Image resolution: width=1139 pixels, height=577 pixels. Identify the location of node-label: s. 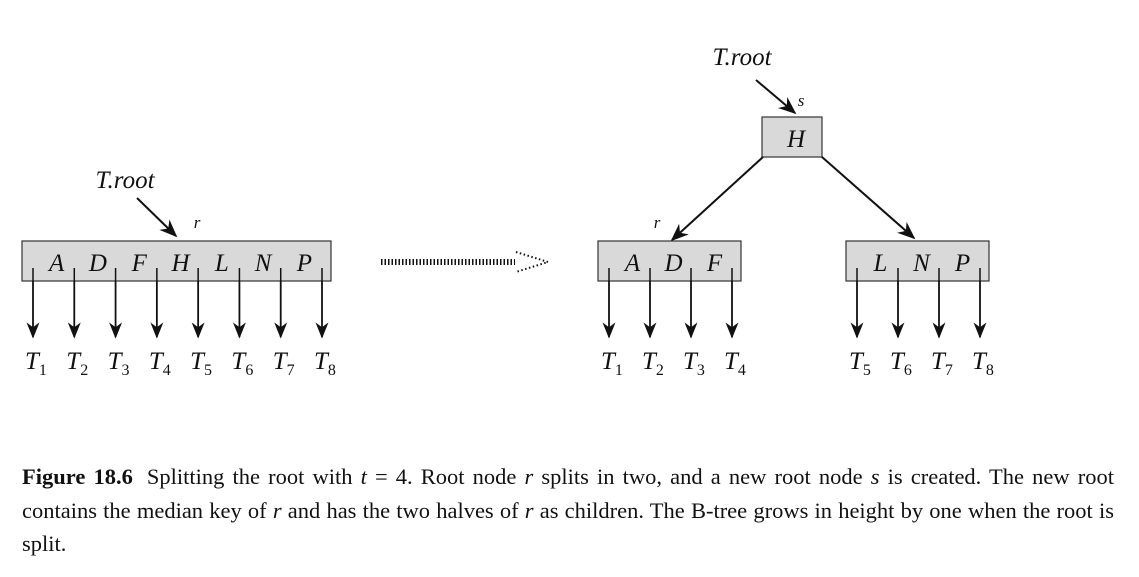
(801, 100).